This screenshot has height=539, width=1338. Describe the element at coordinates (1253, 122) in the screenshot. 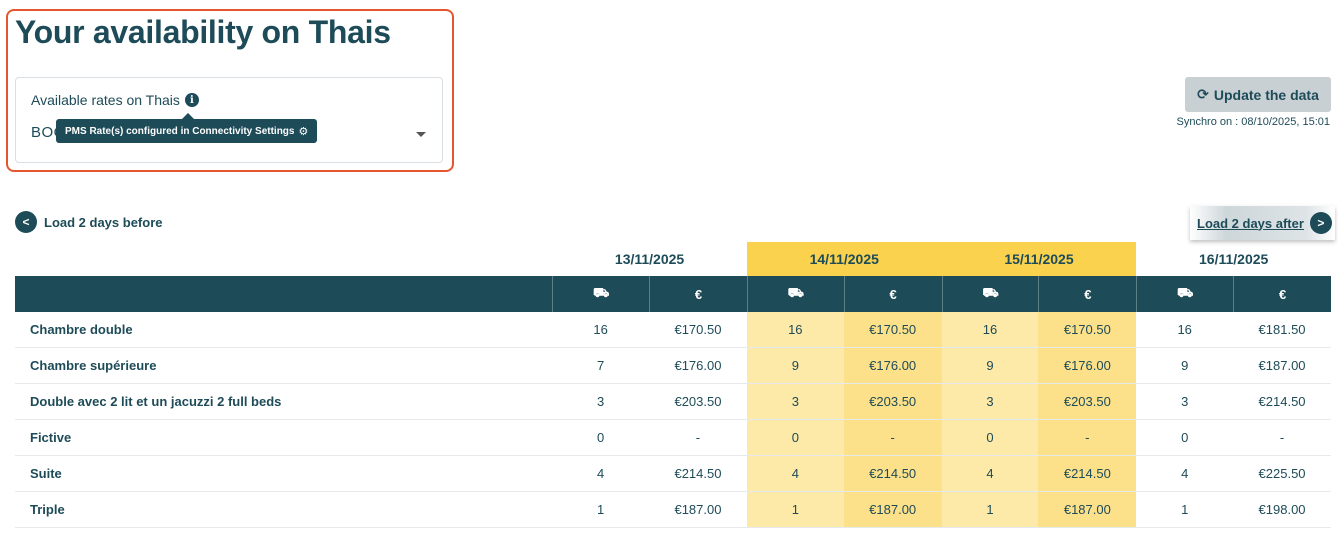

I see `synchro-timestamp: Synchro on : 08/10/2025, 15:01` at that location.